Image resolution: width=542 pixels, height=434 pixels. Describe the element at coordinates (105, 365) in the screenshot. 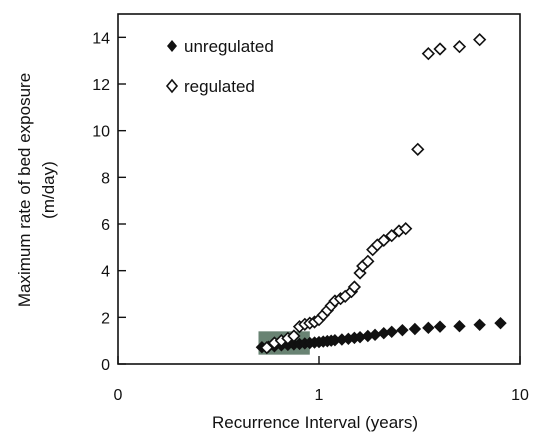

I see `y-tick-label-0: 0` at that location.